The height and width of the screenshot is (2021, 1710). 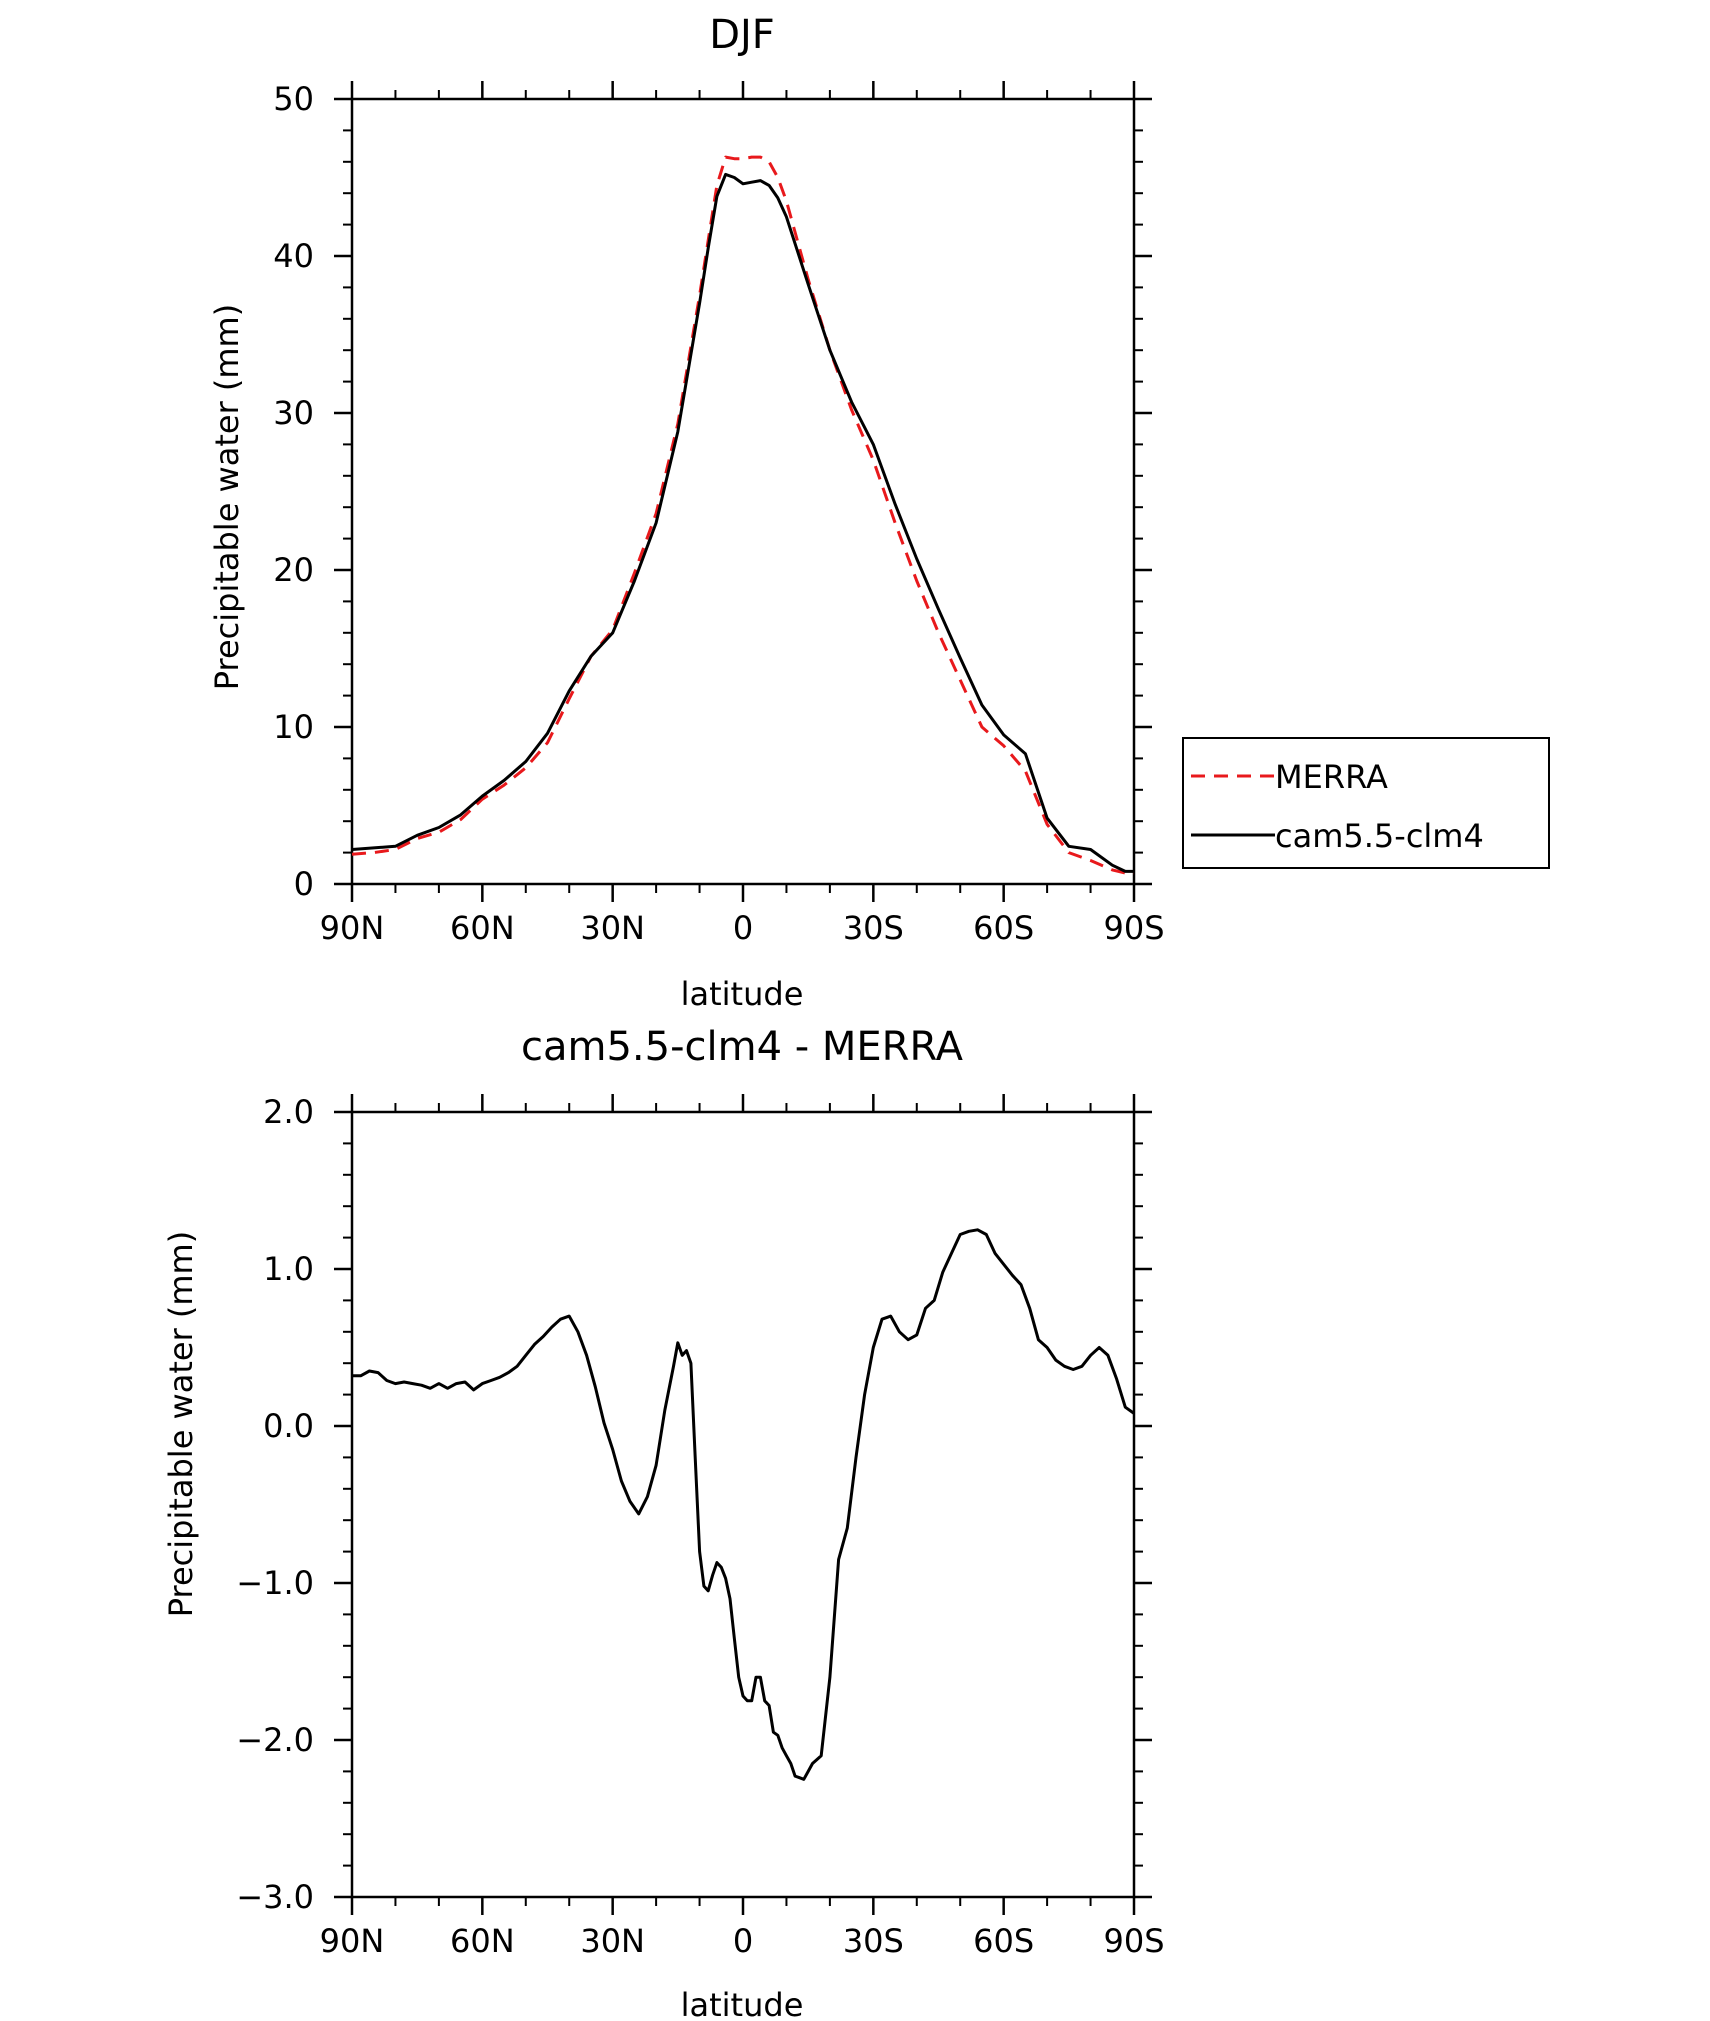 I want to click on y-tick-label: 1.0, so click(x=288, y=1269).